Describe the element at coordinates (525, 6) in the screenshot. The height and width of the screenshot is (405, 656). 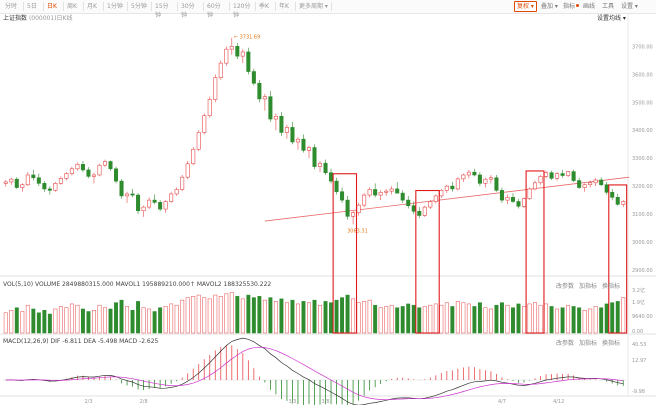
I see `restore-button: 复权 ▾` at that location.